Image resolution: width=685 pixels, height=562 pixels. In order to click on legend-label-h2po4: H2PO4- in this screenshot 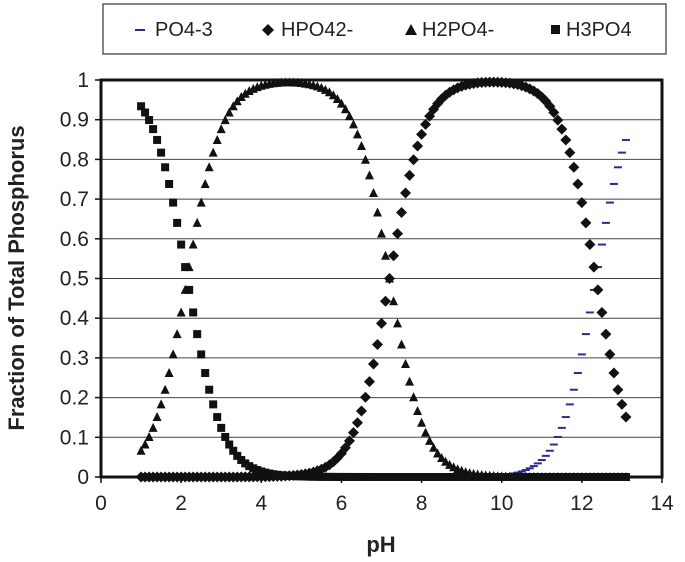, I will do `click(458, 30)`.